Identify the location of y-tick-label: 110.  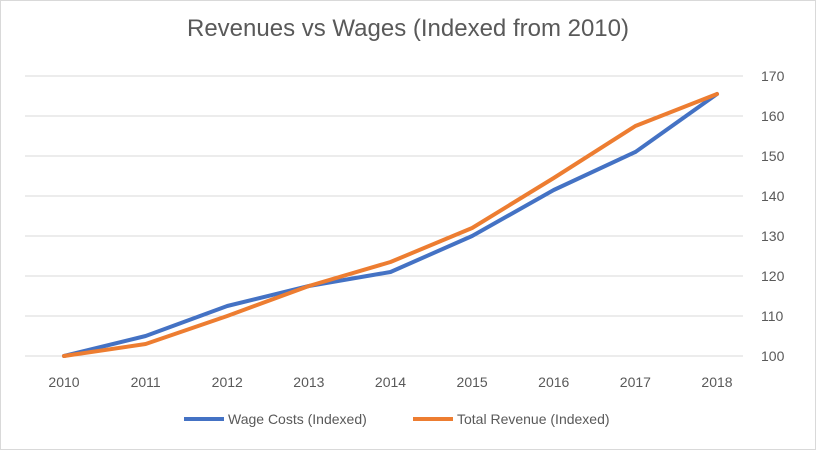
(772, 316).